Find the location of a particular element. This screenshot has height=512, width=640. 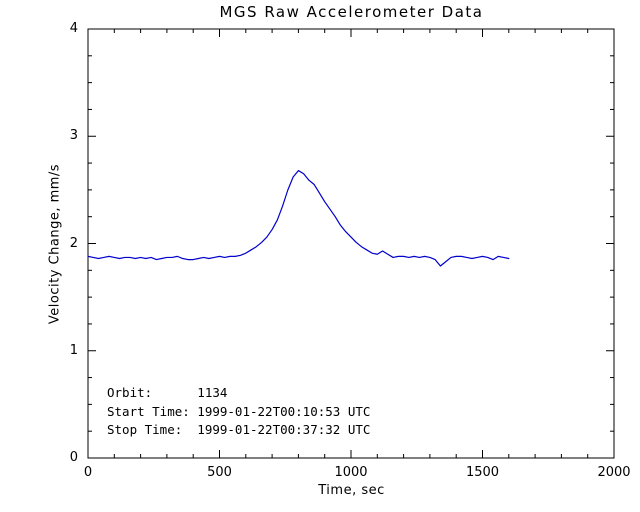

y-tick-label: 2 is located at coordinates (73, 243).